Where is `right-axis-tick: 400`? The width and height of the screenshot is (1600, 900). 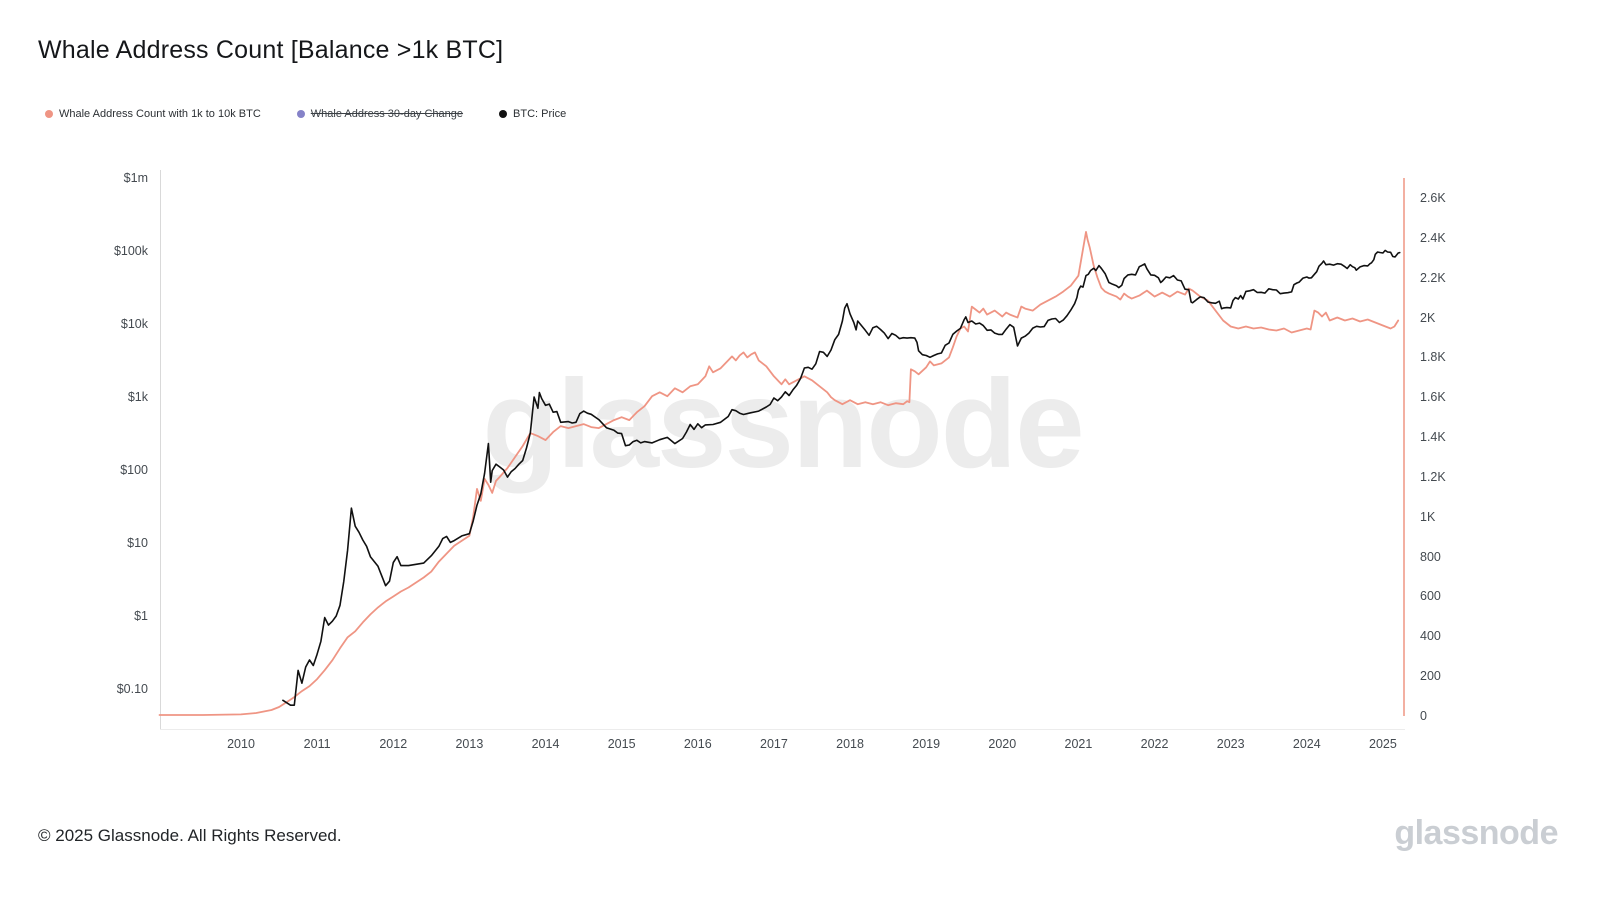 right-axis-tick: 400 is located at coordinates (1430, 636).